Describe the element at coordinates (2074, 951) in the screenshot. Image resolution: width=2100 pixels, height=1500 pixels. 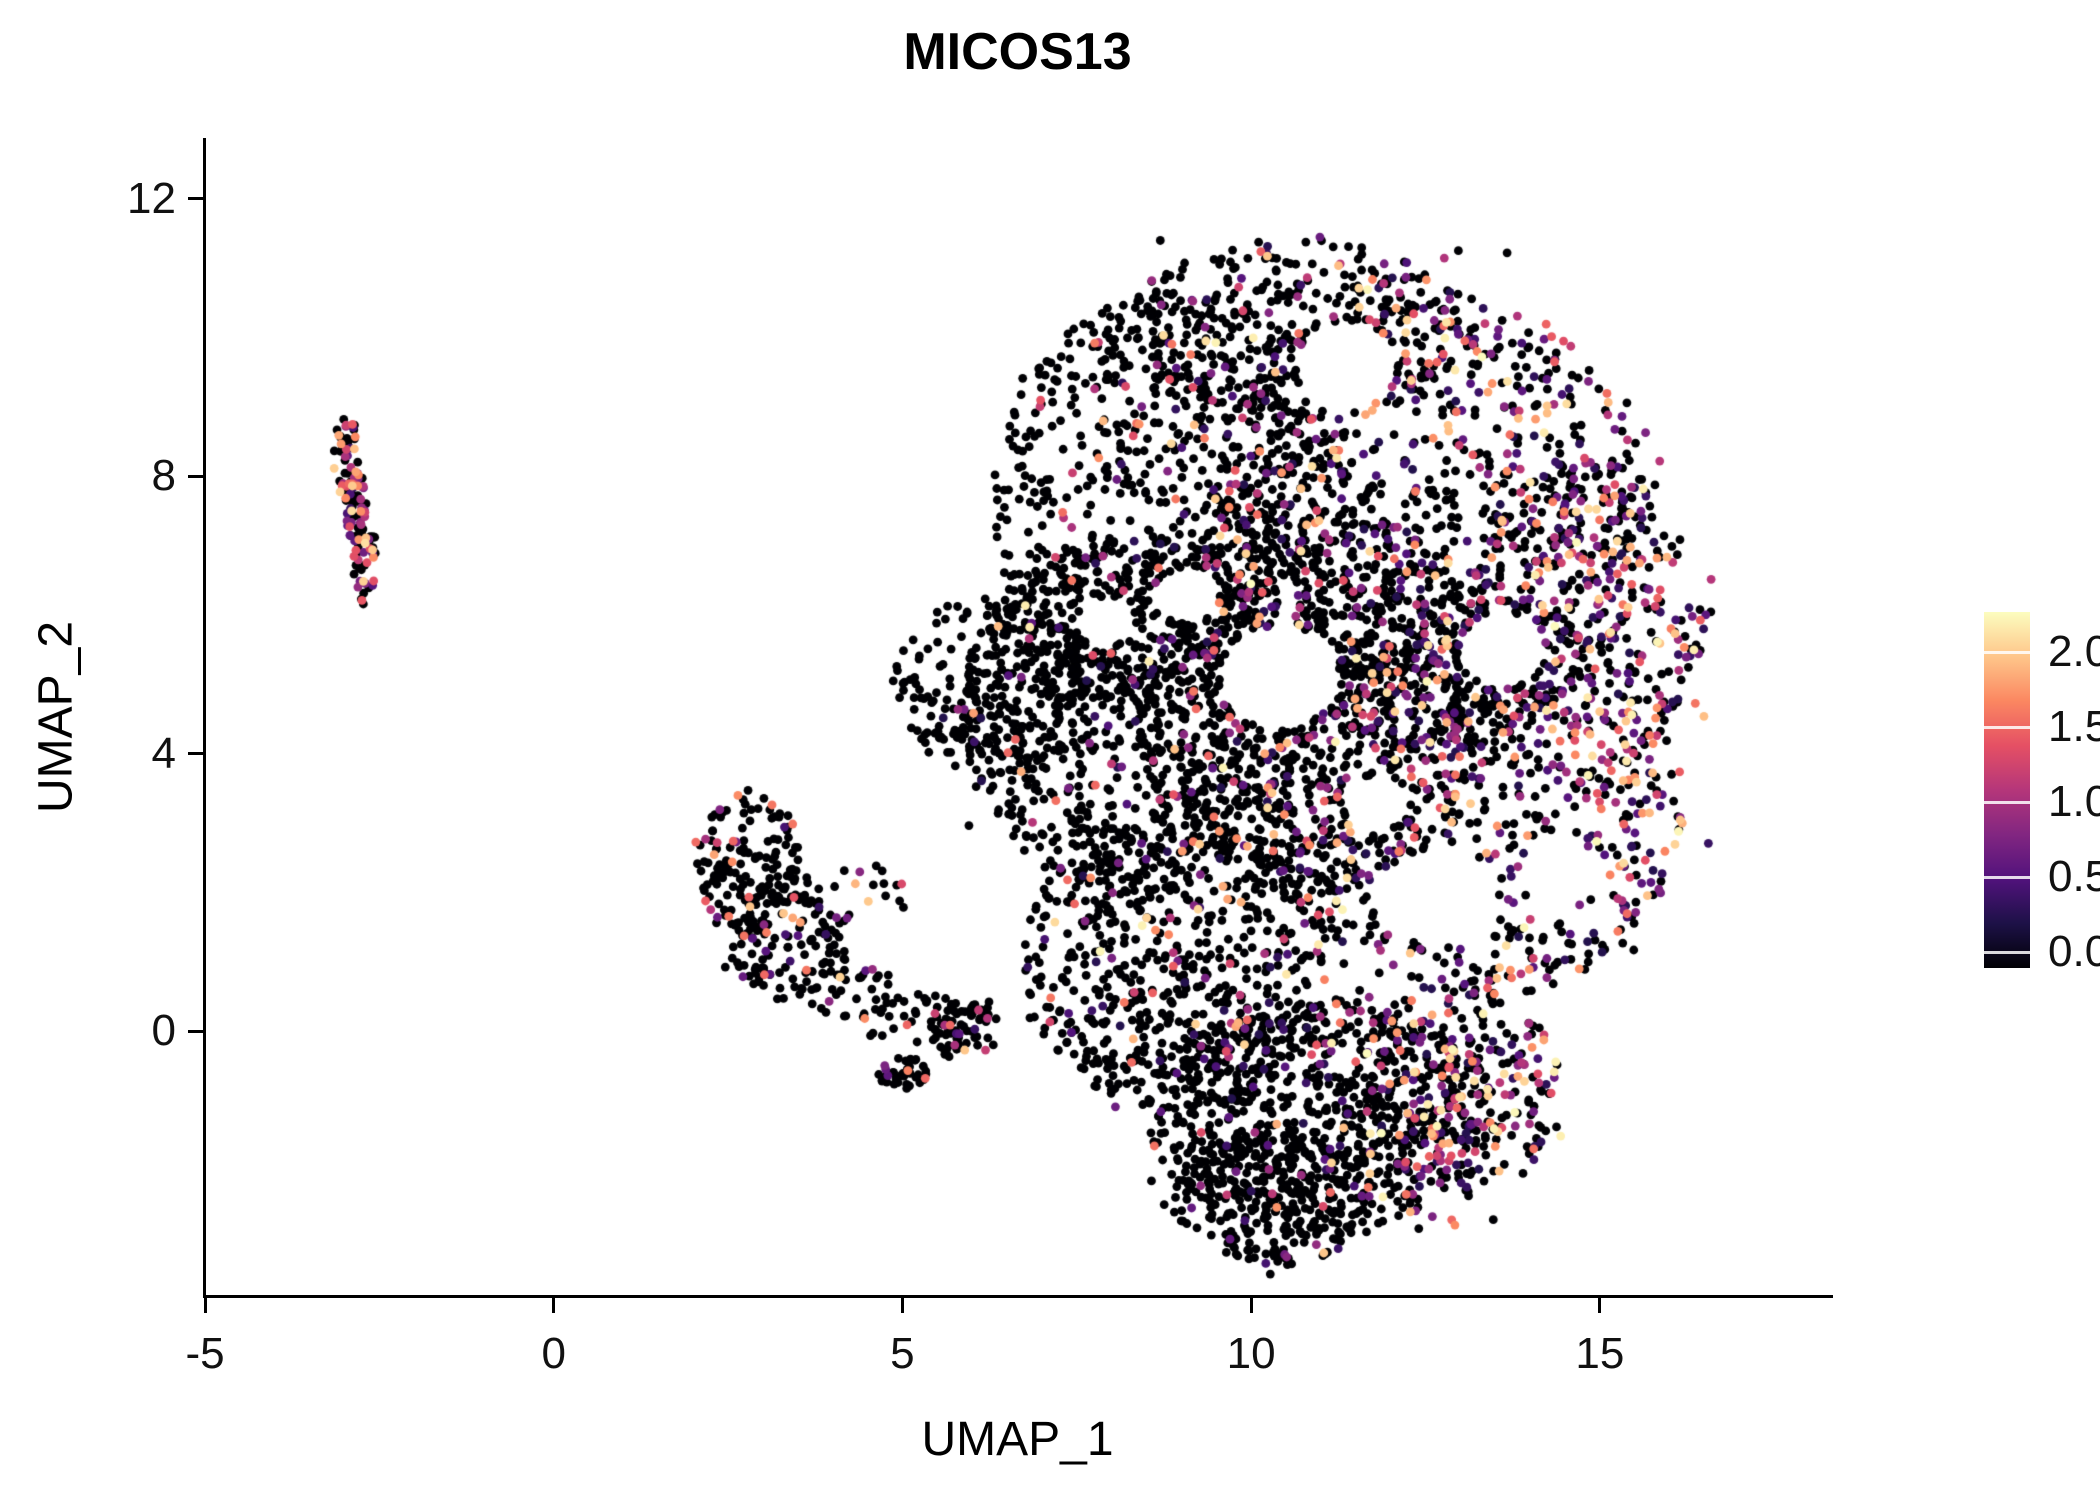
I see `colorbar-tick-label: 0.0` at that location.